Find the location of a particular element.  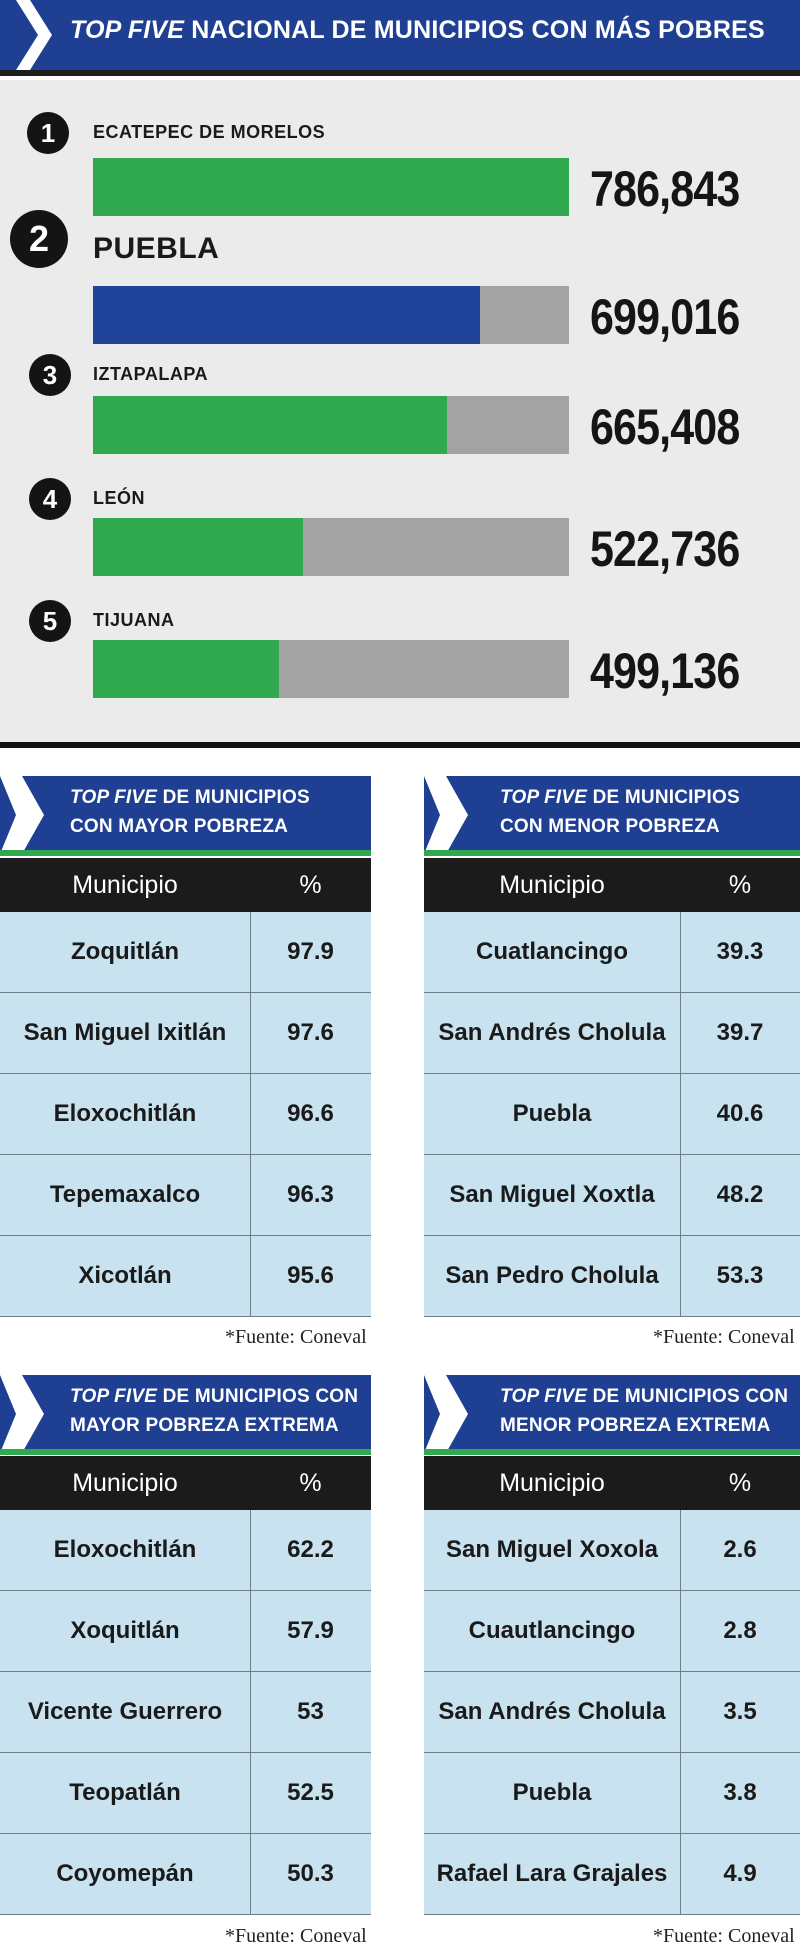

menor-header-accent is located at coordinates (612, 853).